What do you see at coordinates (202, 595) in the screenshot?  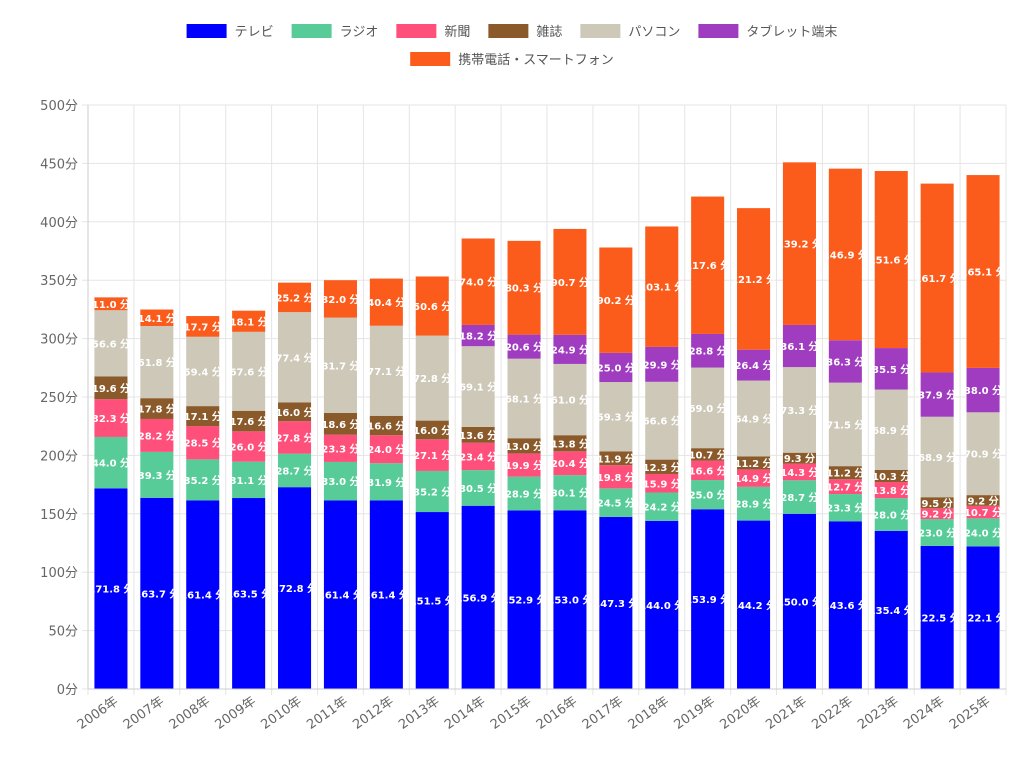 I see `data-label: 161.4 分` at bounding box center [202, 595].